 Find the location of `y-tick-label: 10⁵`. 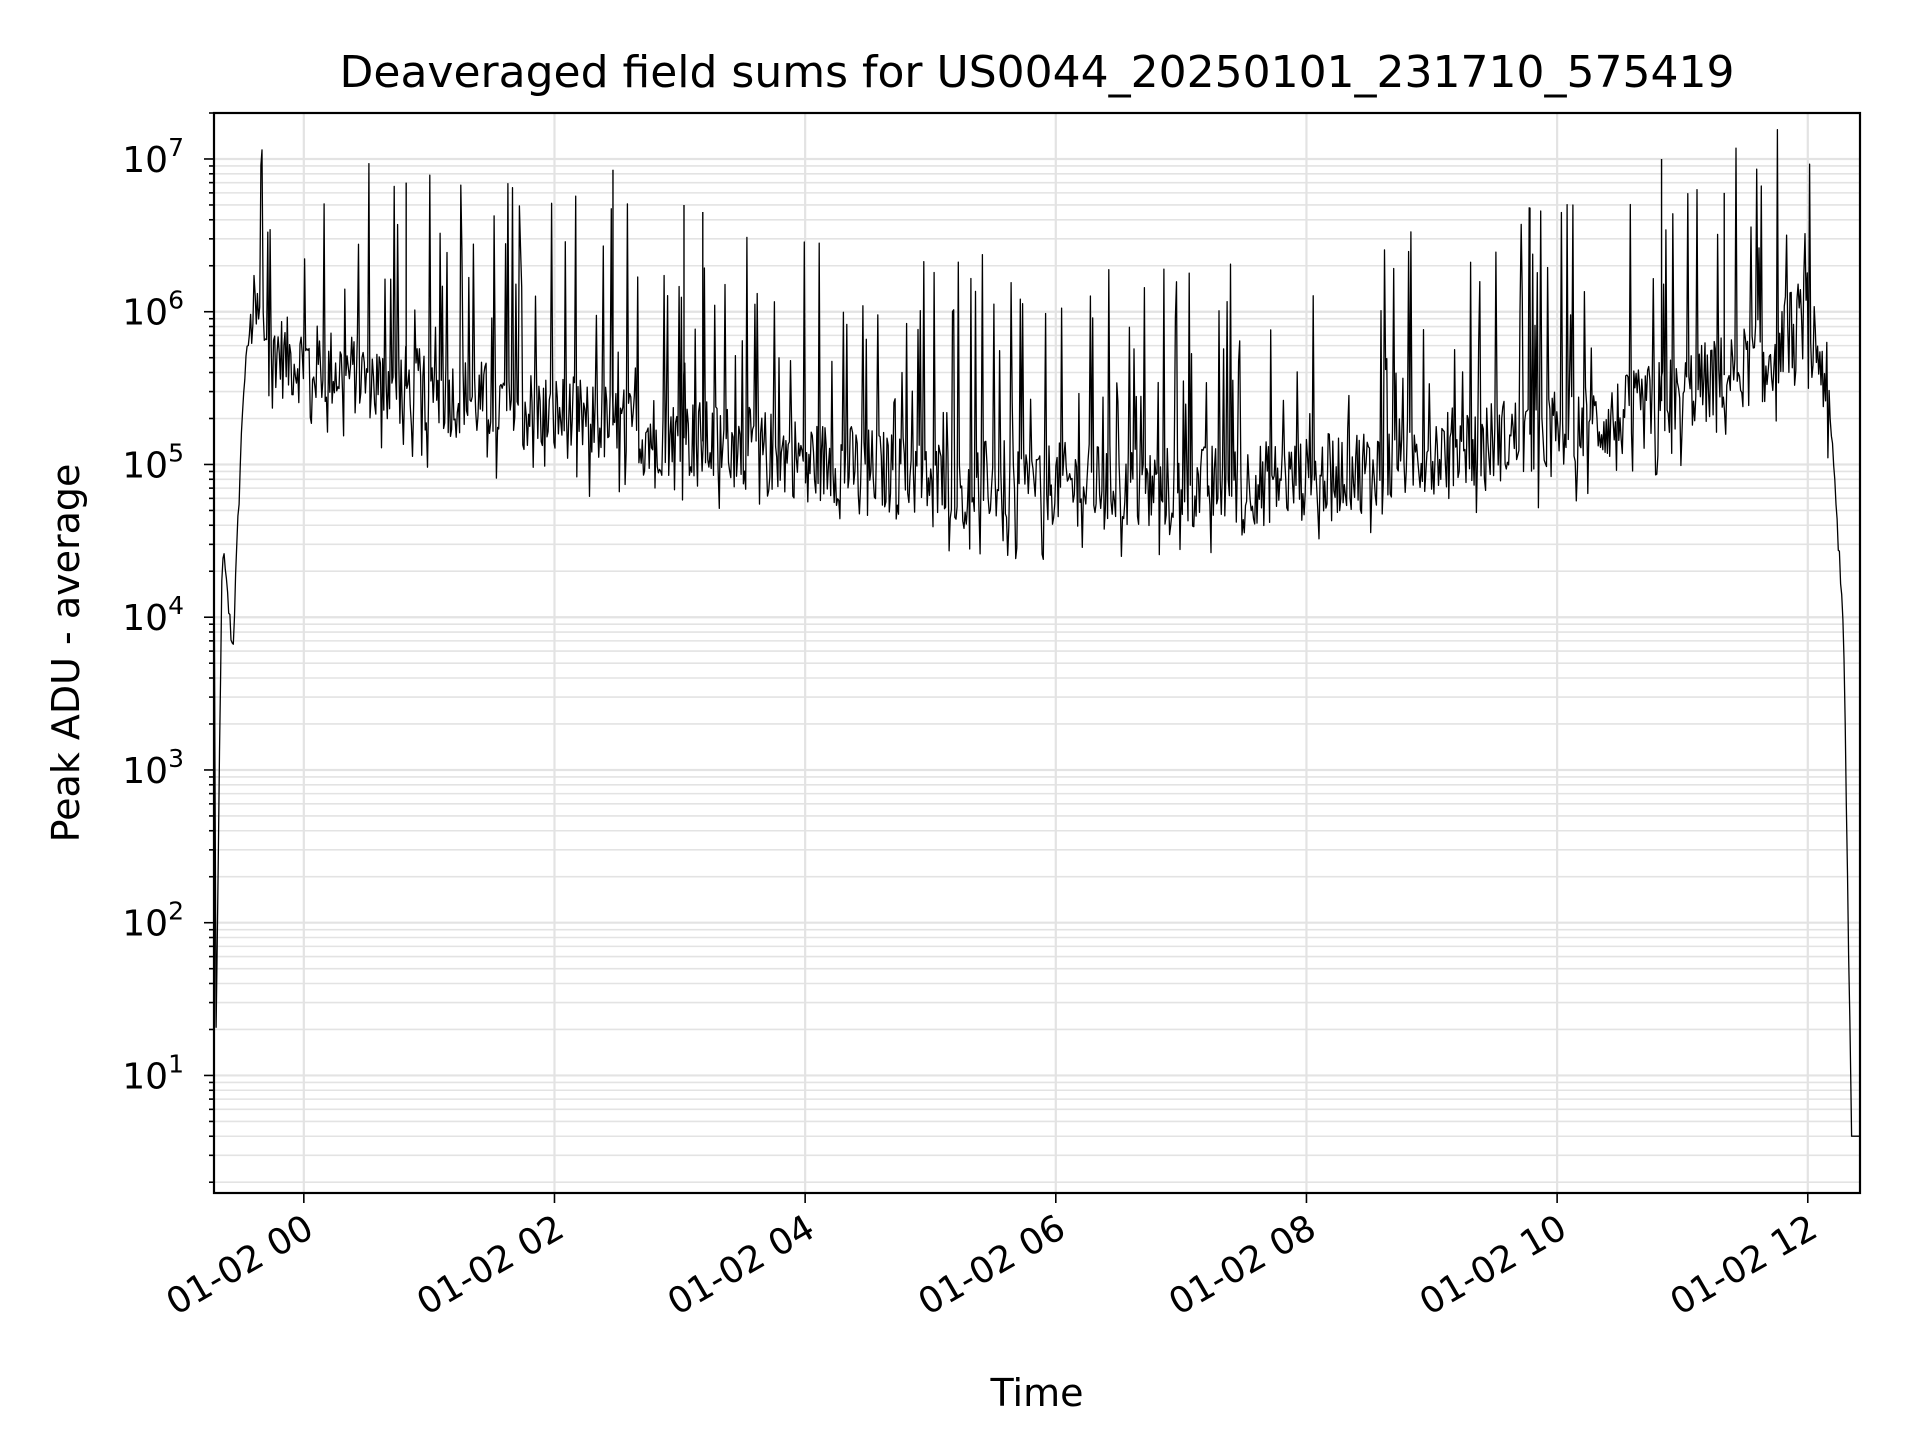

y-tick-label: 10⁵ is located at coordinates (153, 462).